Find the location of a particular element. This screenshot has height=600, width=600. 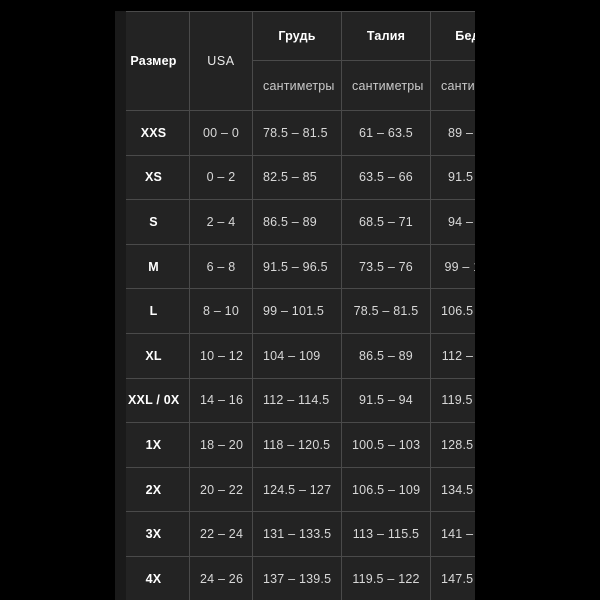

cell-size: XL is located at coordinates (158, 355).